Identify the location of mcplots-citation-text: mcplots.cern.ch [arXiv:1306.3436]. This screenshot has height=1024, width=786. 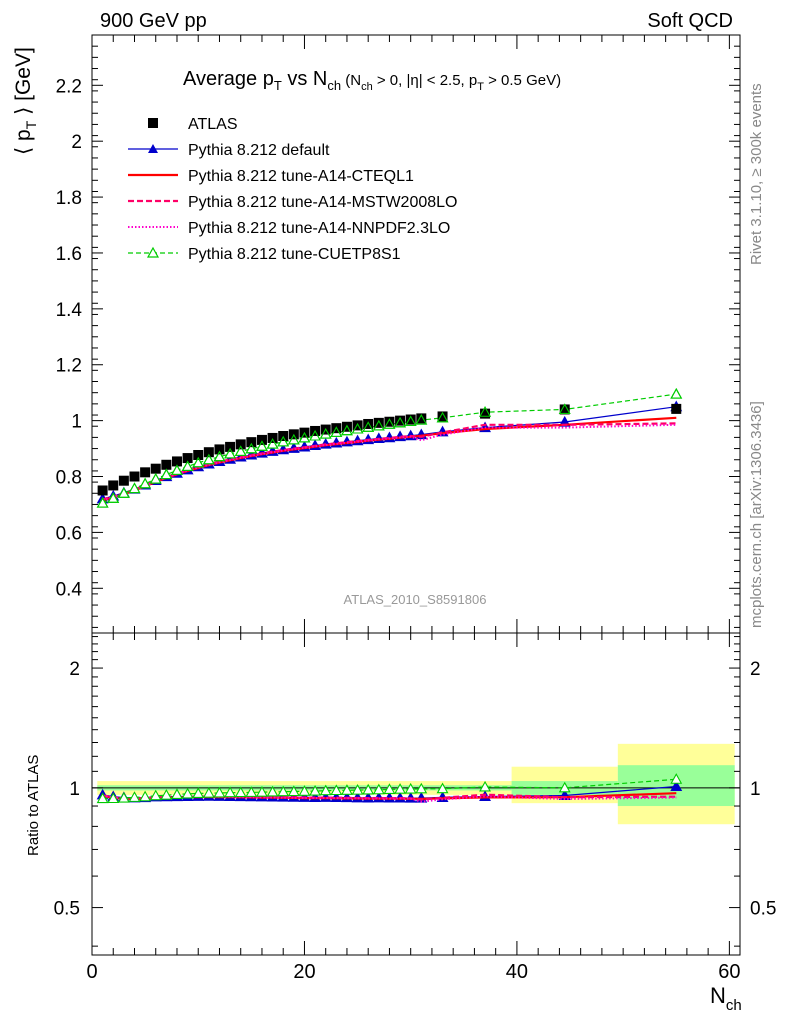
(756, 514).